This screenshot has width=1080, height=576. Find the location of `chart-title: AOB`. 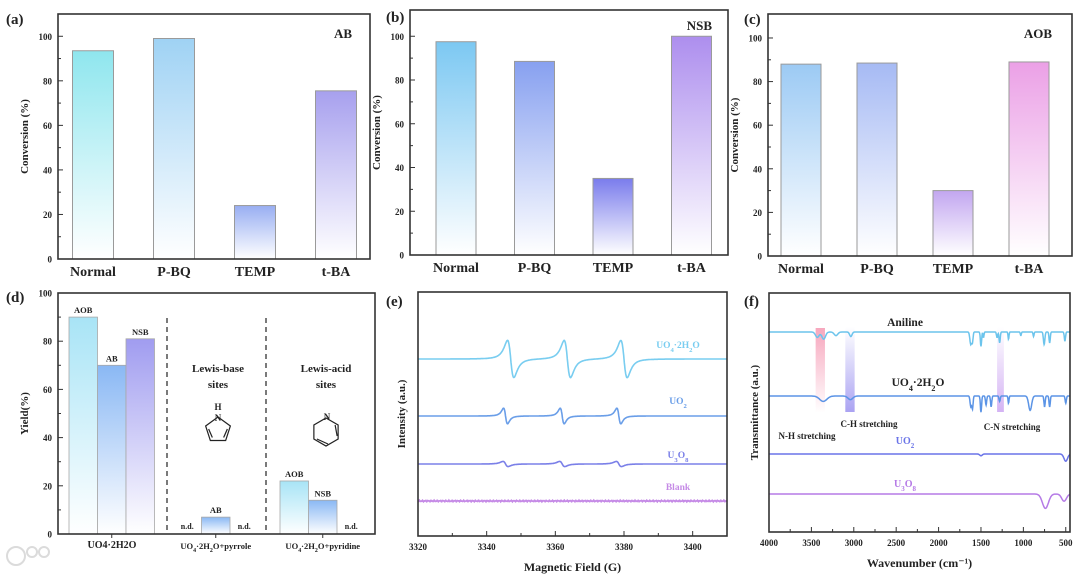

chart-title: AOB is located at coordinates (1038, 33).